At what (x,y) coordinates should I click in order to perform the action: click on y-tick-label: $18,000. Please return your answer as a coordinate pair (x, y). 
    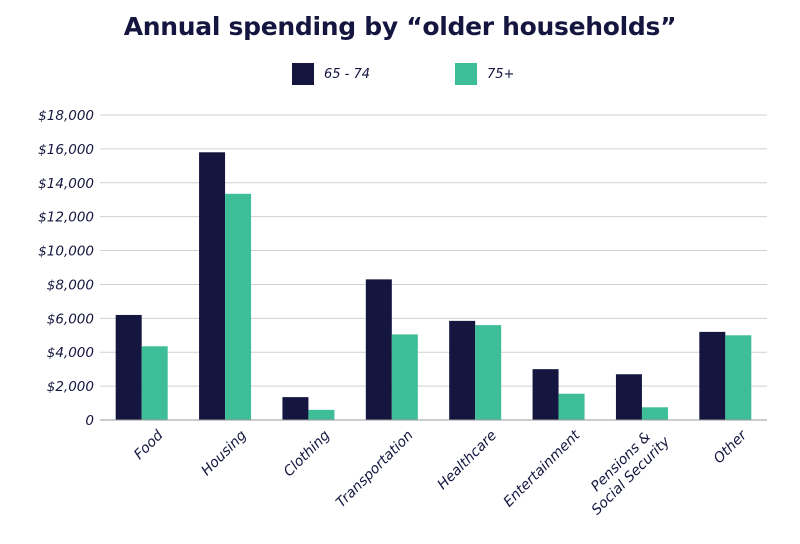
    Looking at the image, I should click on (66, 116).